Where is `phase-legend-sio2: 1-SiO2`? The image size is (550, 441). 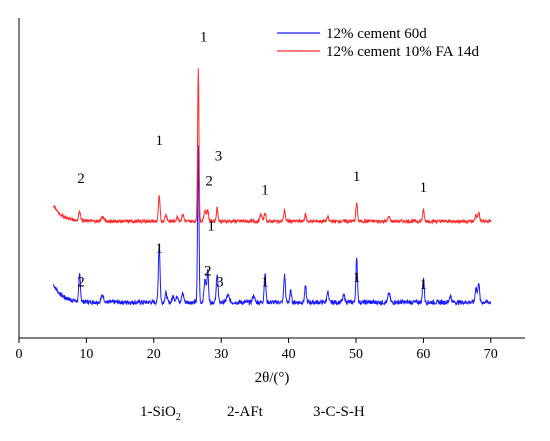
phase-legend-sio2: 1-SiO2 is located at coordinates (160, 413).